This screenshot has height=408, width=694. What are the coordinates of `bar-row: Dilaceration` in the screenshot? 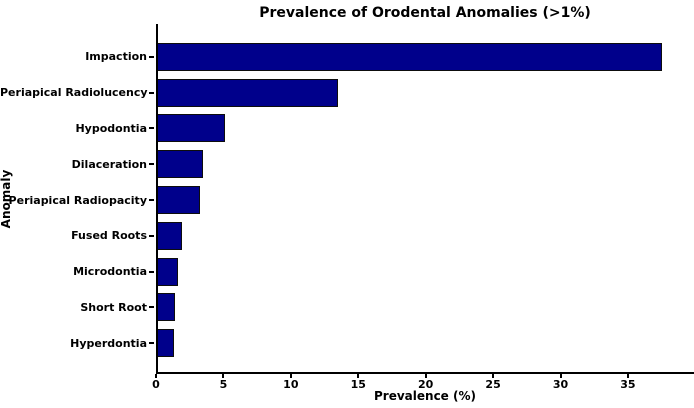 It's located at (347, 164).